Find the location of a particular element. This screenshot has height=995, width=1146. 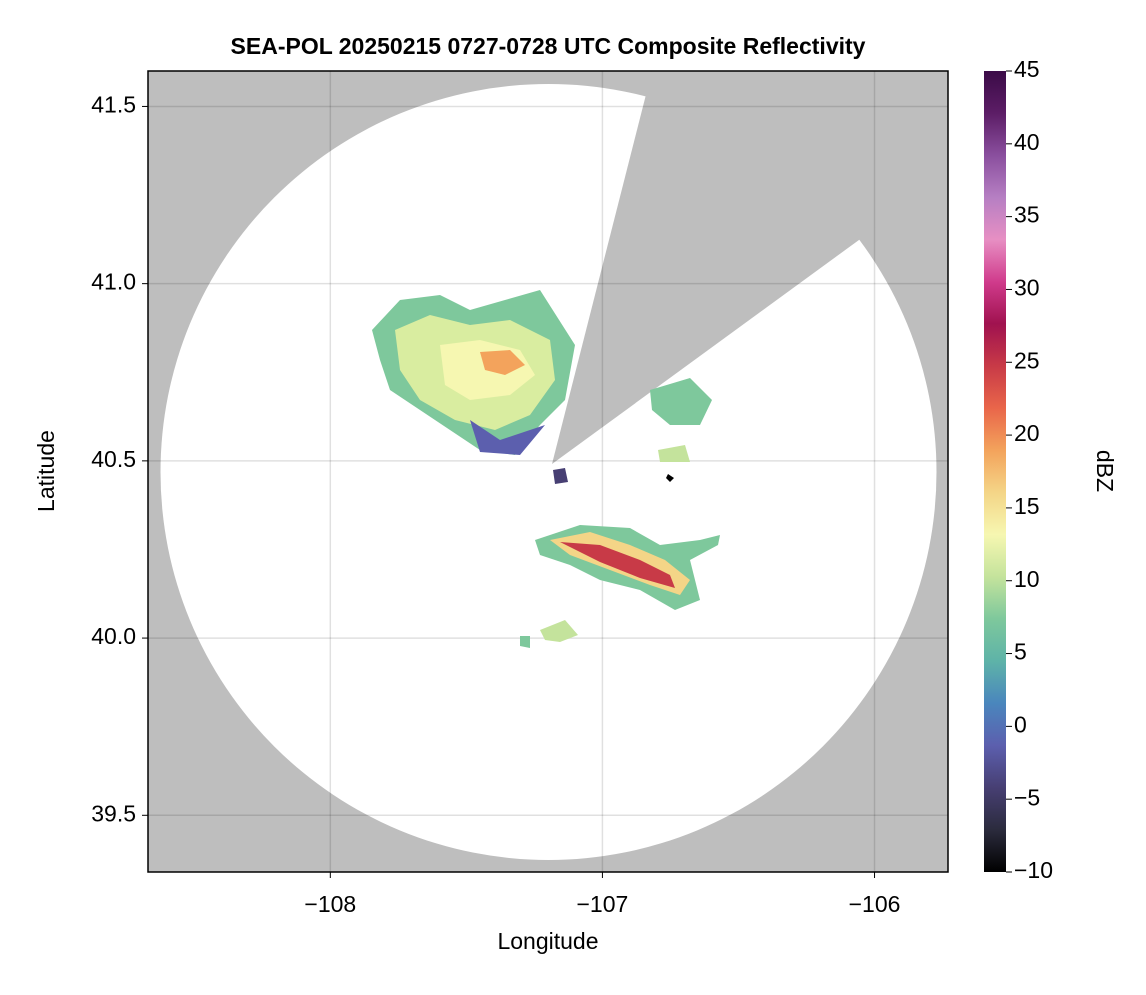

colorbar-tick-label: 20 is located at coordinates (1027, 433).